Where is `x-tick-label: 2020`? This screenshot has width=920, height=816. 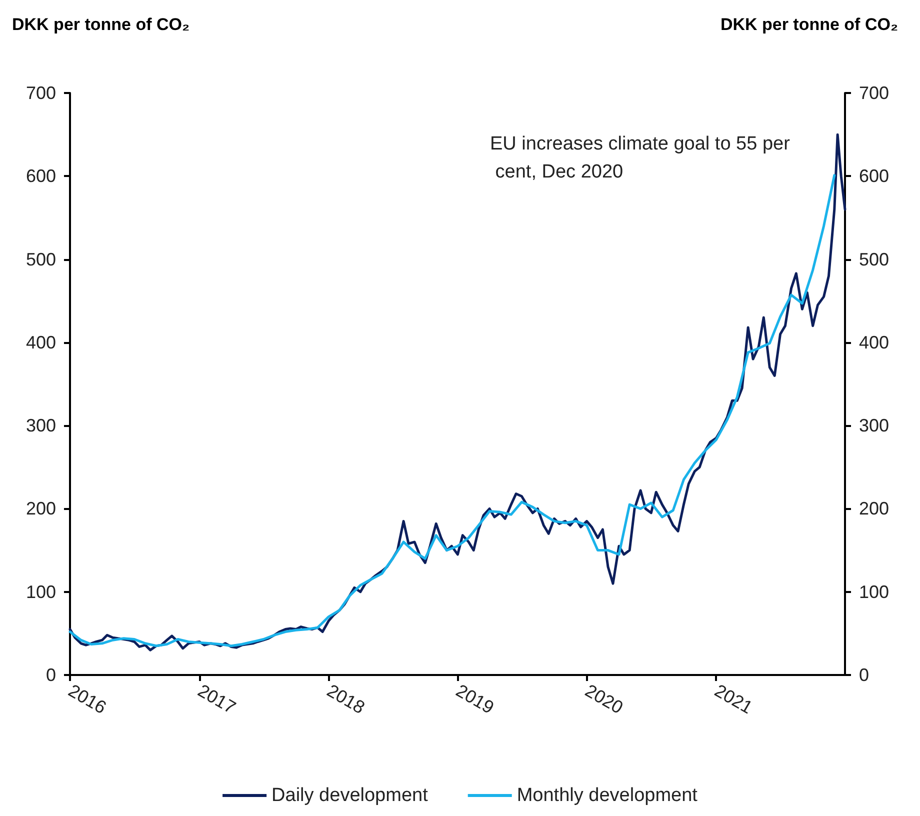 x-tick-label: 2020 is located at coordinates (604, 699).